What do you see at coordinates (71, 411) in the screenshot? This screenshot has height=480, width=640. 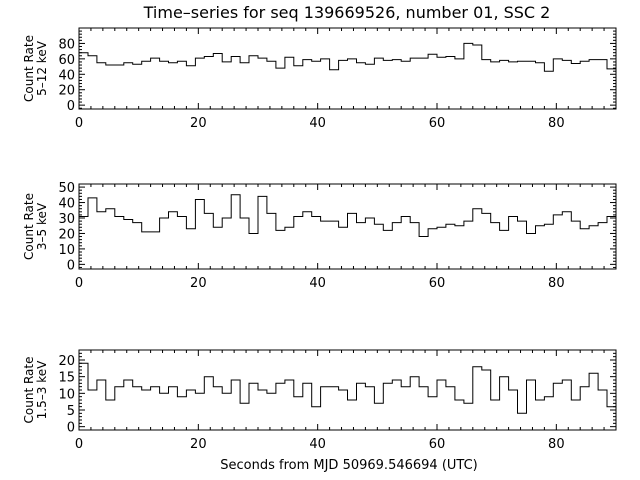 I see `y-tick-label: 5` at bounding box center [71, 411].